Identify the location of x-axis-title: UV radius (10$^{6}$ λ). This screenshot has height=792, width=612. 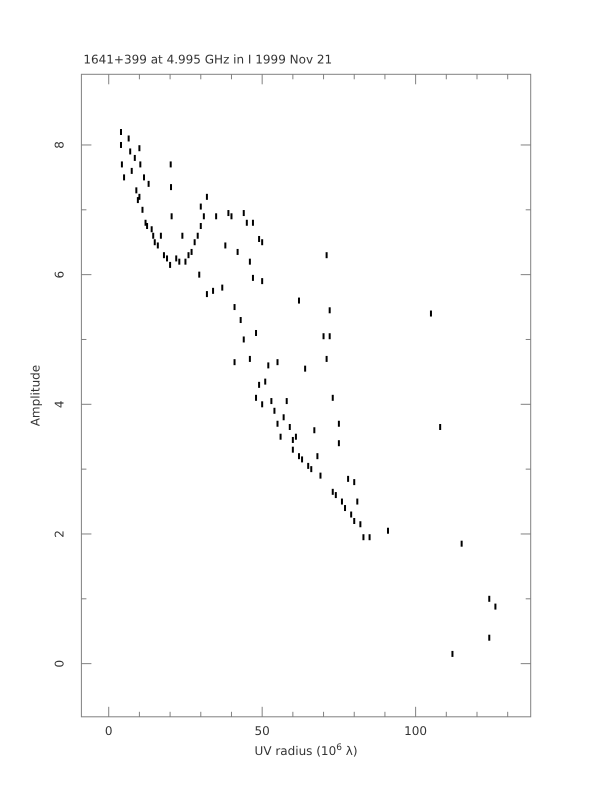
(306, 750).